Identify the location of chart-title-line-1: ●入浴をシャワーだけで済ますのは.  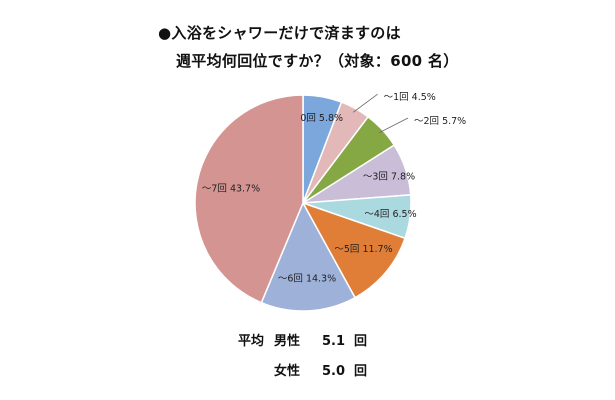
(279, 33).